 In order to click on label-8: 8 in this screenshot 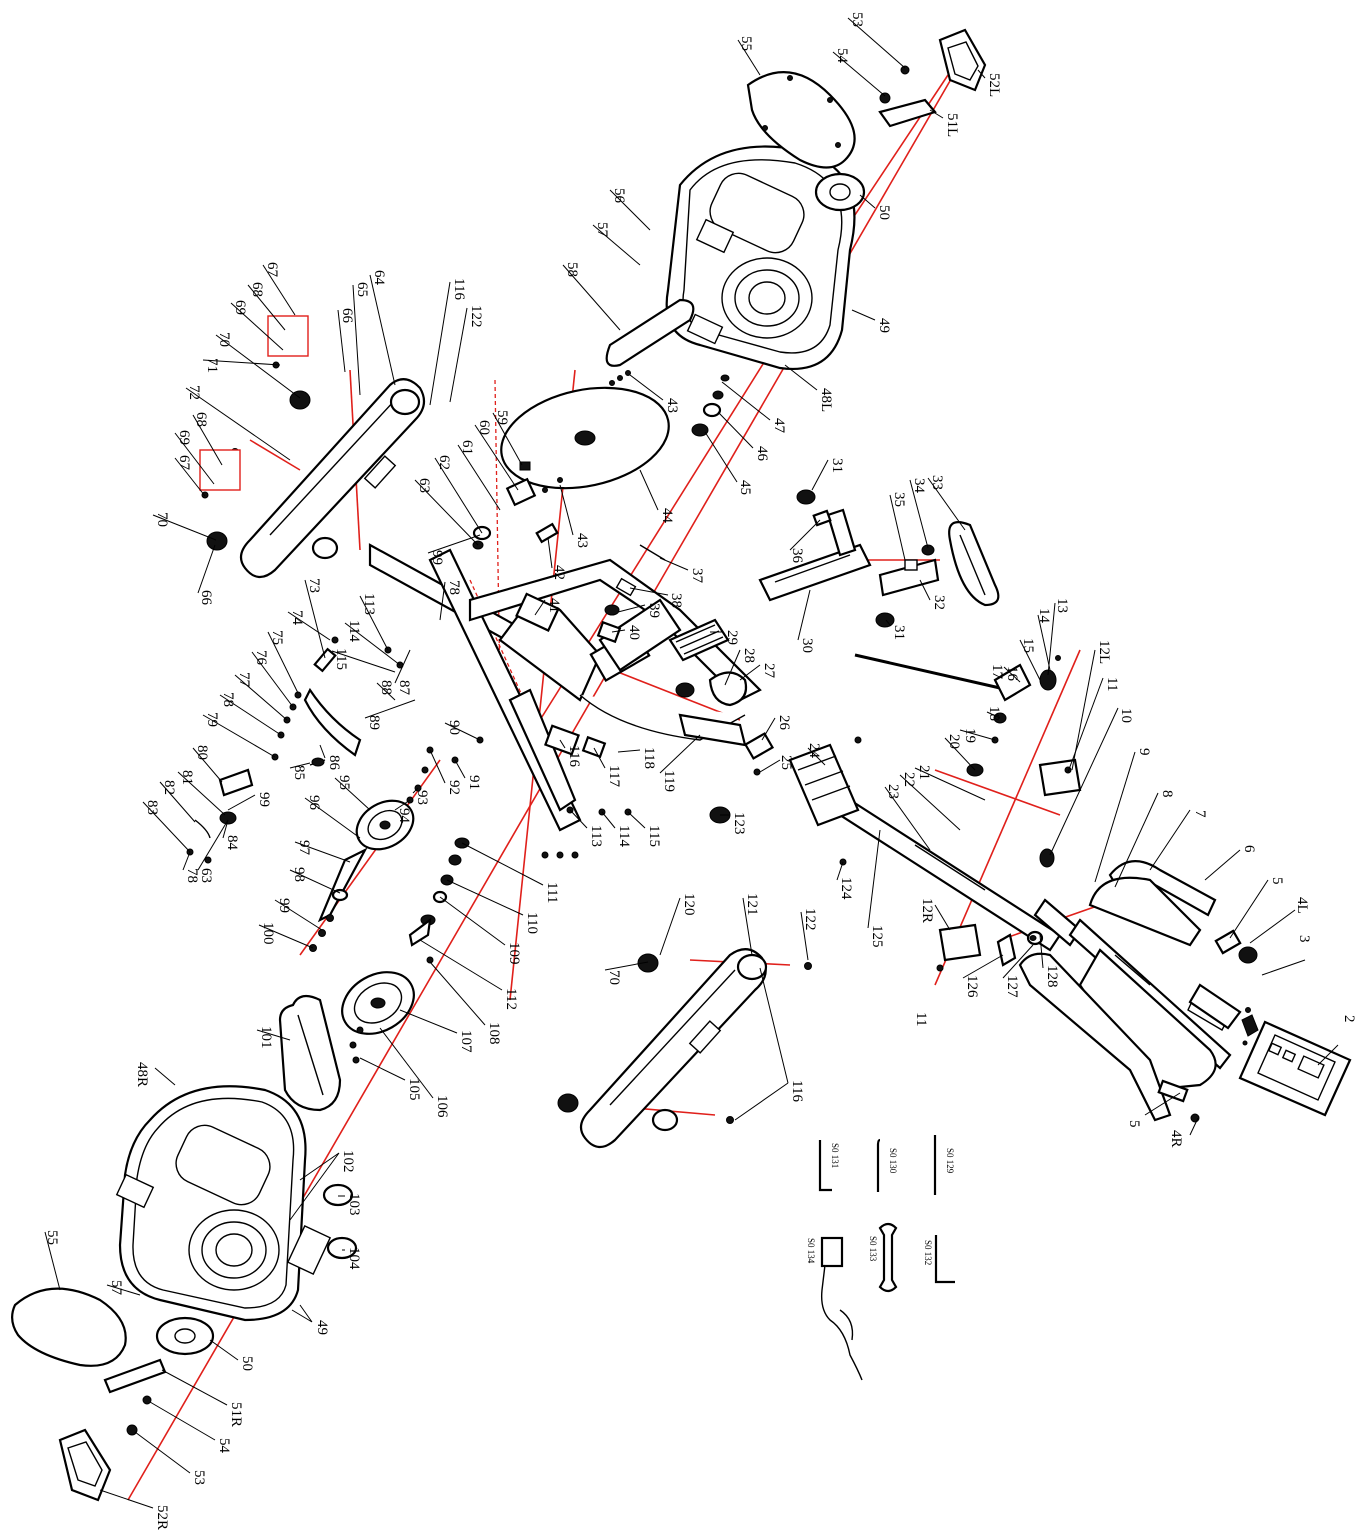, I will do `click(1167, 794)`.